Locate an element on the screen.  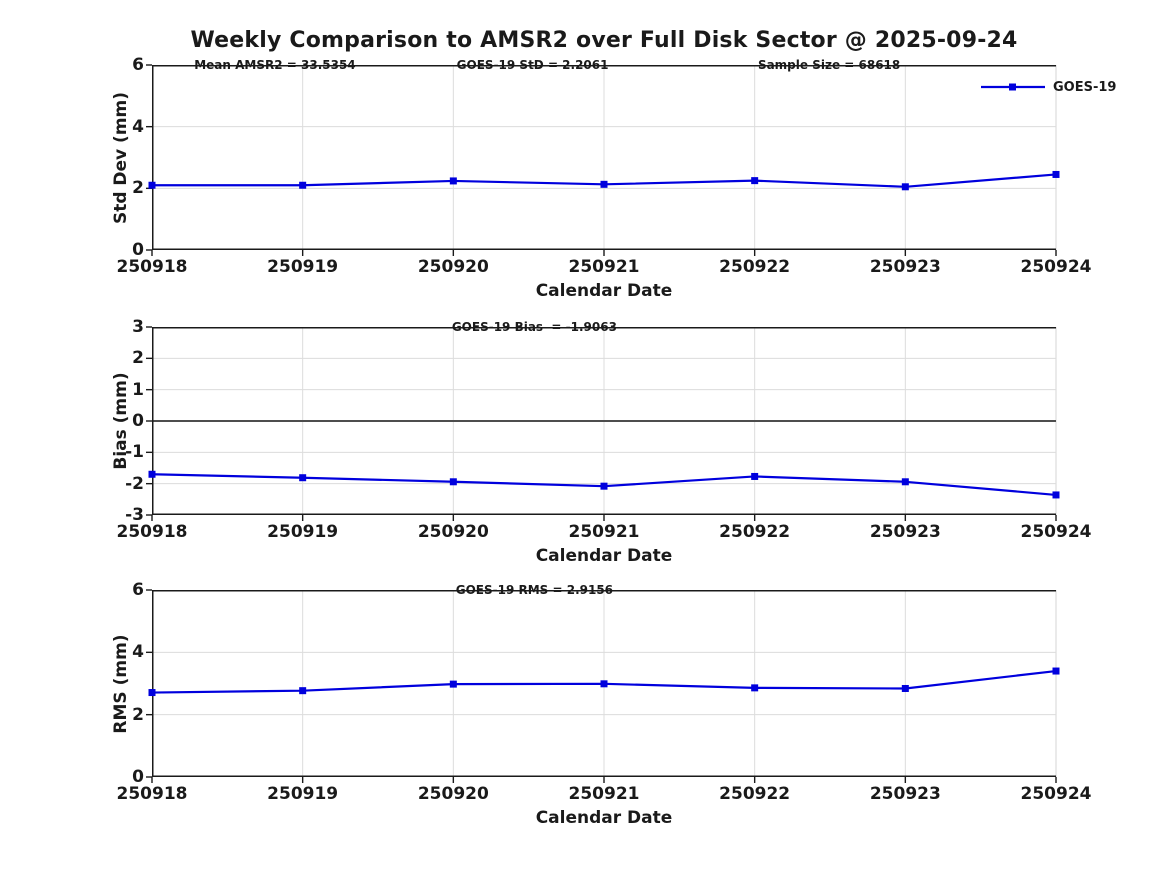
legend-line-icon is located at coordinates (1013, 87).